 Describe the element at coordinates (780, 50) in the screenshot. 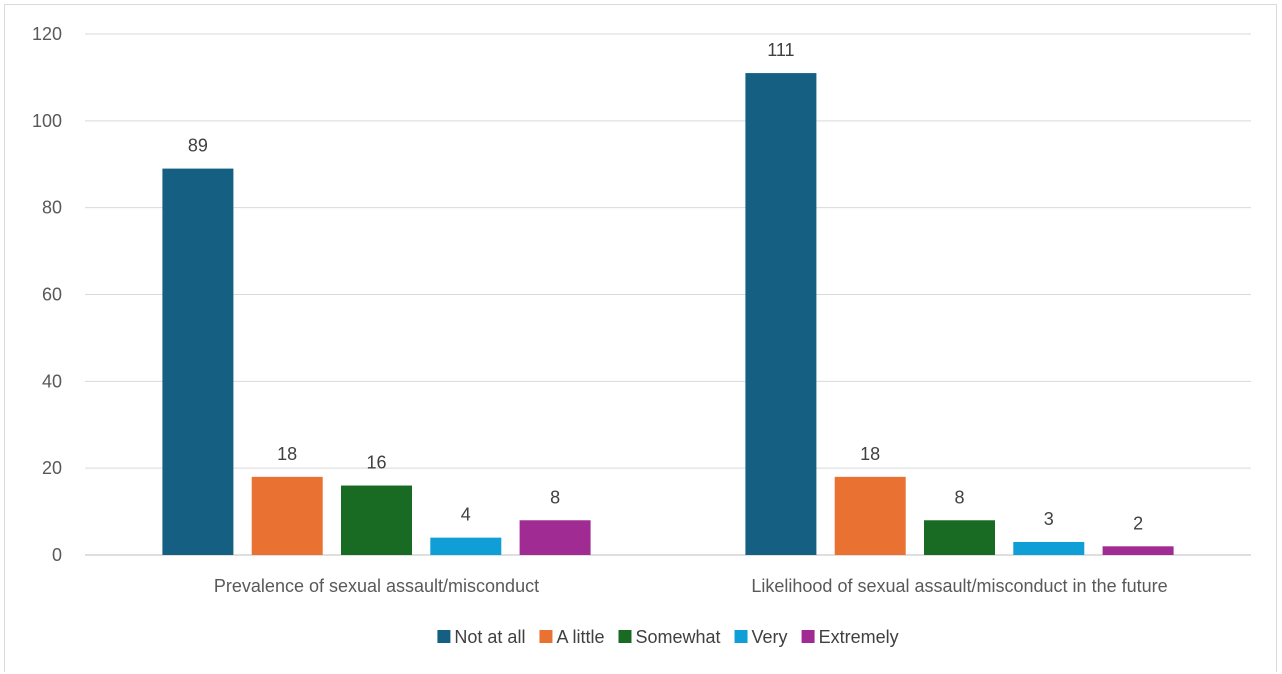

I see `data-label: 111` at that location.